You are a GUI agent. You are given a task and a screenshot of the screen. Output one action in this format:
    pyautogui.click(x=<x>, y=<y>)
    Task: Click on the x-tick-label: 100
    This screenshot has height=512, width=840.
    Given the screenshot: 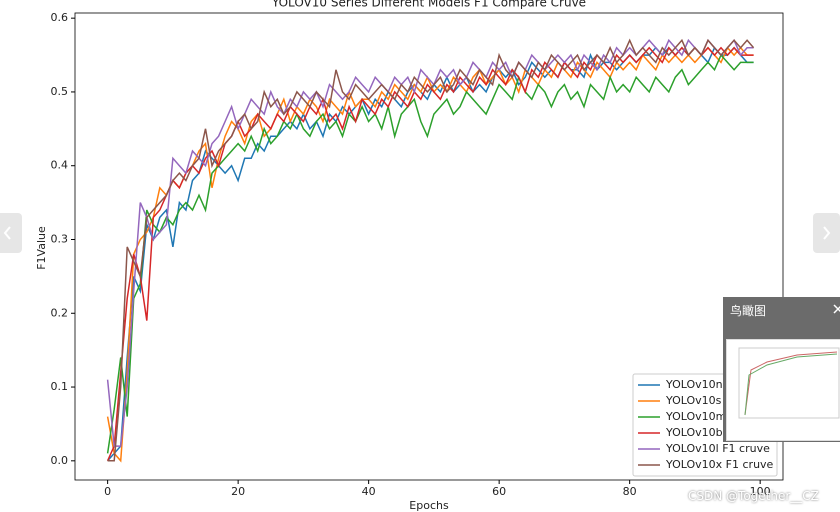 What is the action you would take?
    pyautogui.click(x=760, y=491)
    